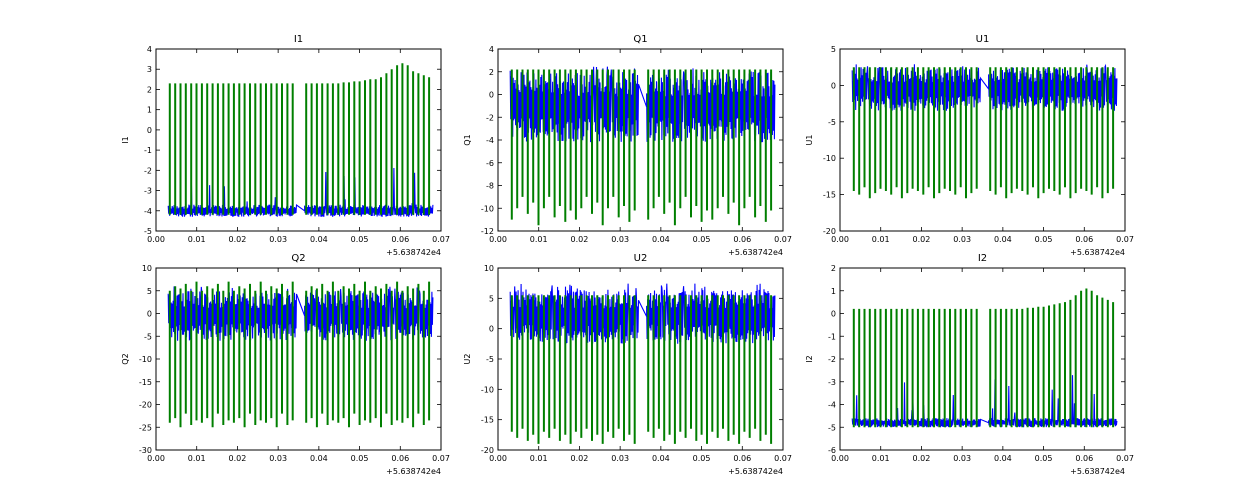 This screenshot has width=1250, height=500. I want to click on y-tick-label: -1, so click(832, 336).